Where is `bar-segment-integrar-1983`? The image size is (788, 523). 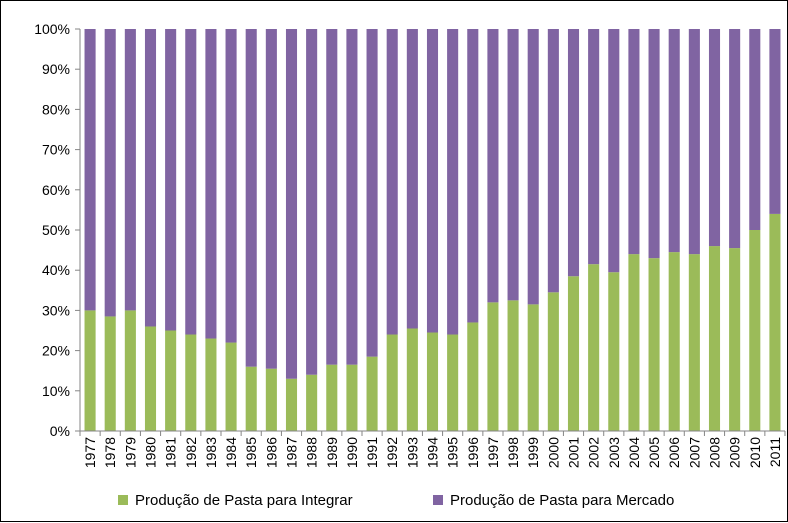 bar-segment-integrar-1983 is located at coordinates (211, 384).